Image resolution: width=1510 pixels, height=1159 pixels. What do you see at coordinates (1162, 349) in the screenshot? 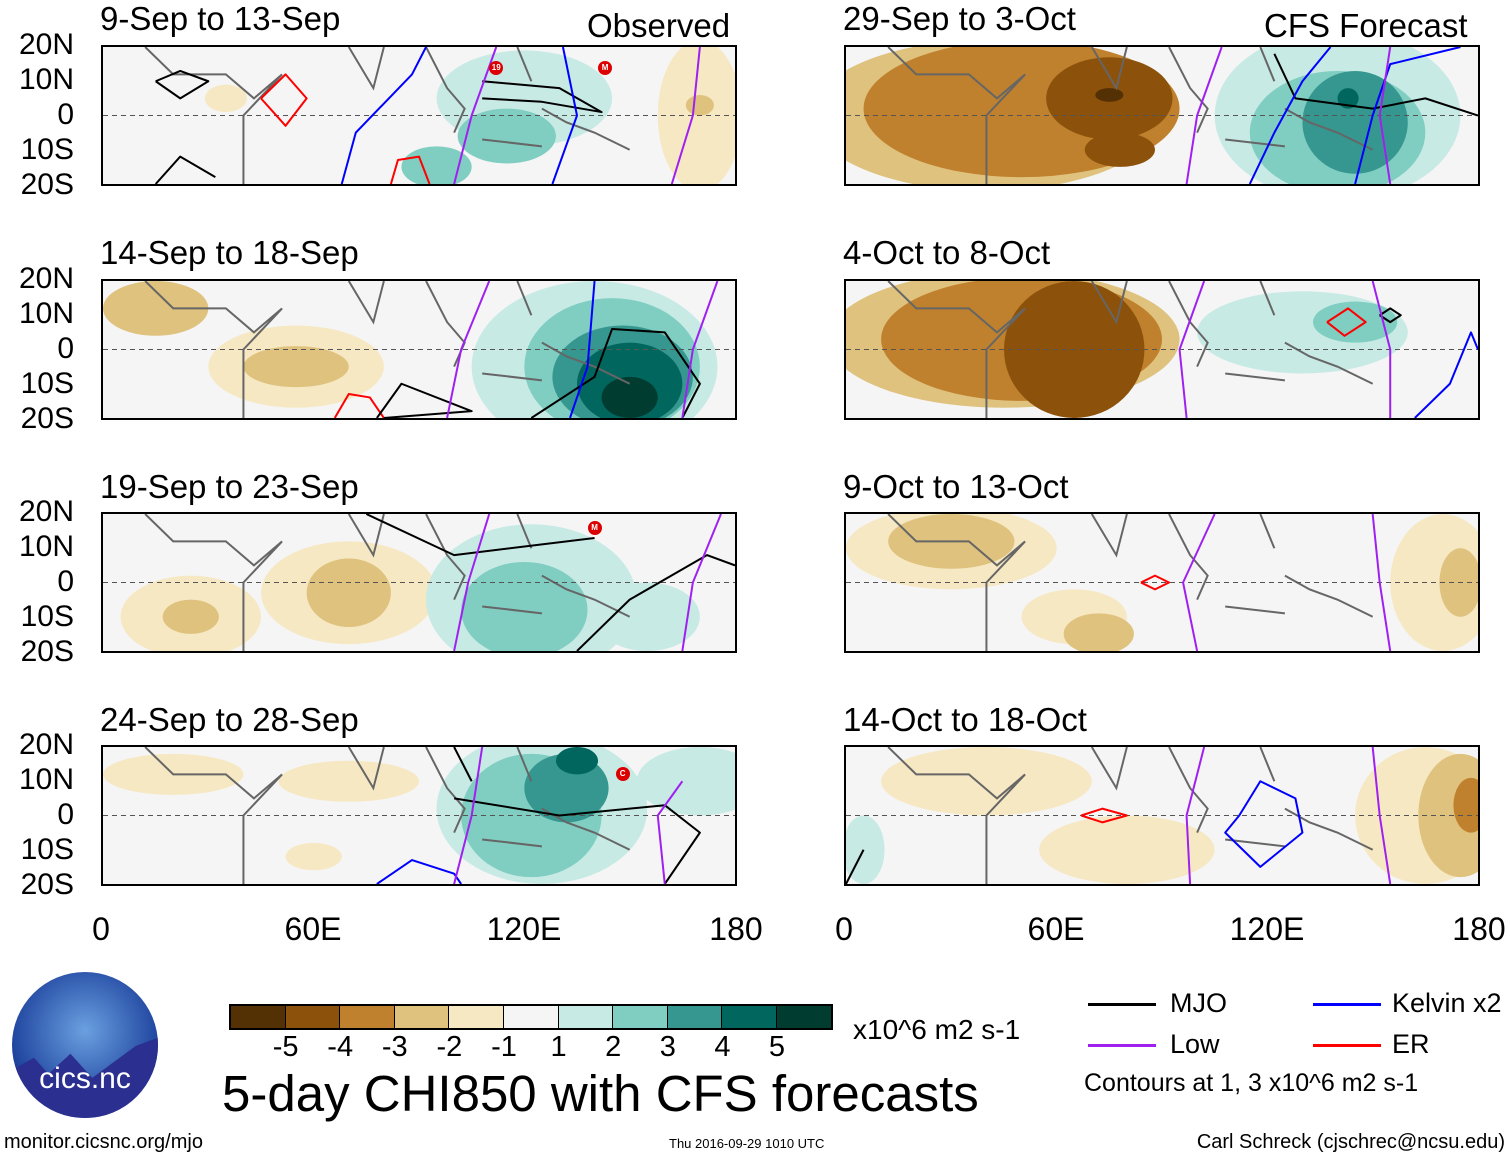
I see `map-panel` at bounding box center [1162, 349].